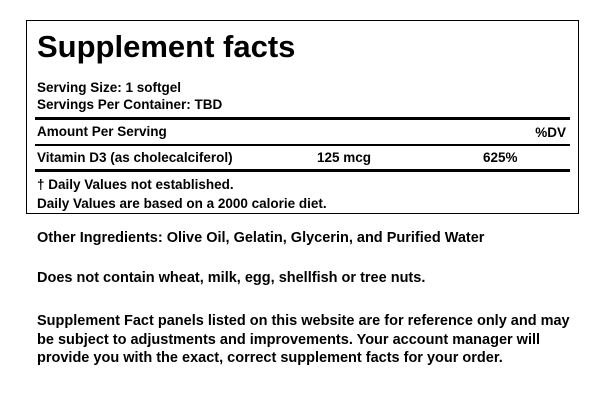 The width and height of the screenshot is (600, 415). What do you see at coordinates (109, 87) in the screenshot?
I see `serving-size: Serving Size: 1 softgel` at bounding box center [109, 87].